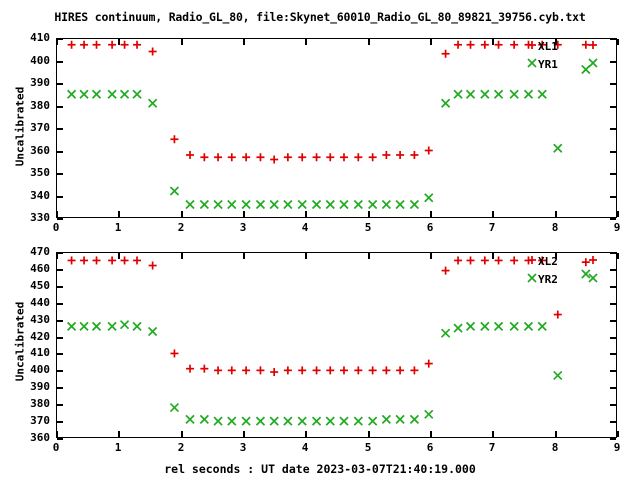 The width and height of the screenshot is (640, 480). Describe the element at coordinates (305, 447) in the screenshot. I see `x-tick-label: 4` at that location.